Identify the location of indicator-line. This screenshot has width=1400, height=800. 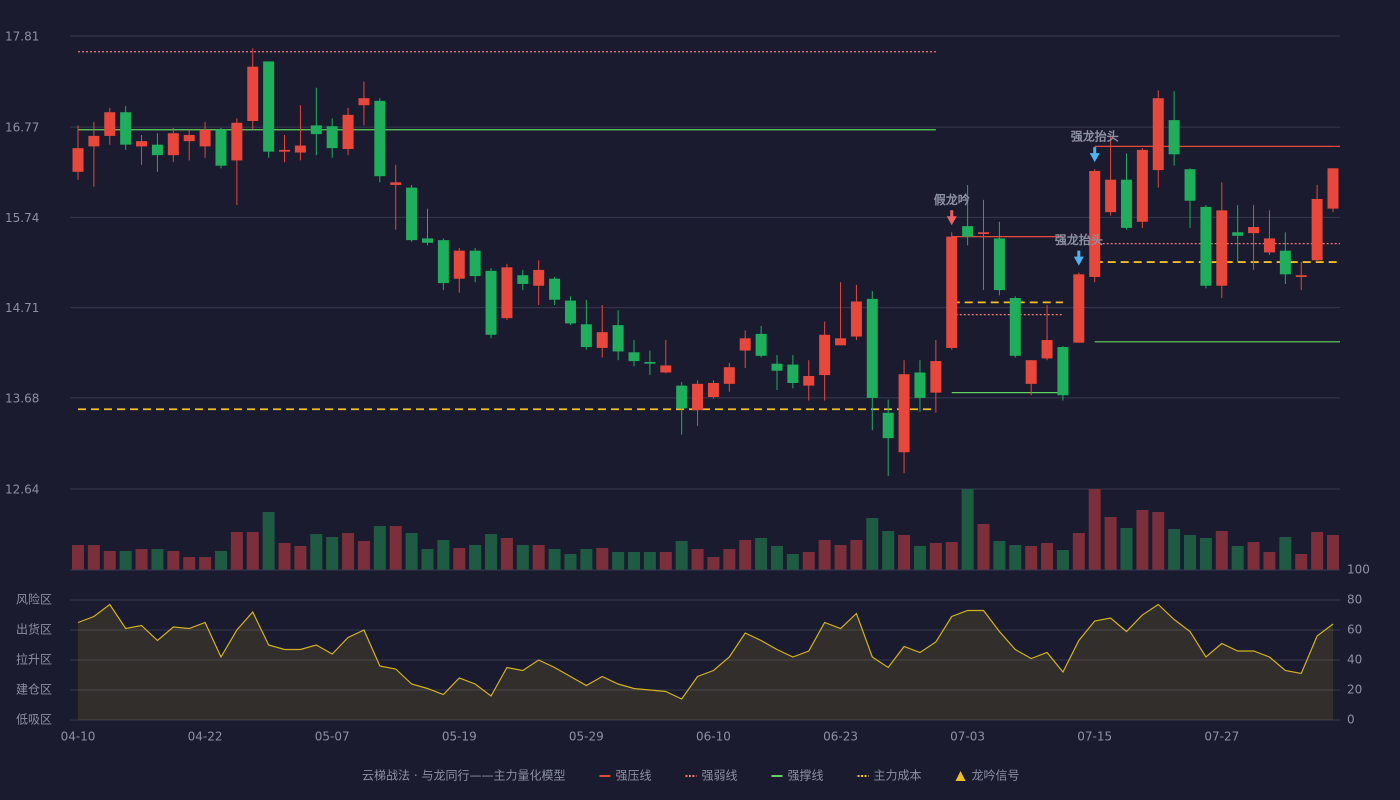
(705, 651).